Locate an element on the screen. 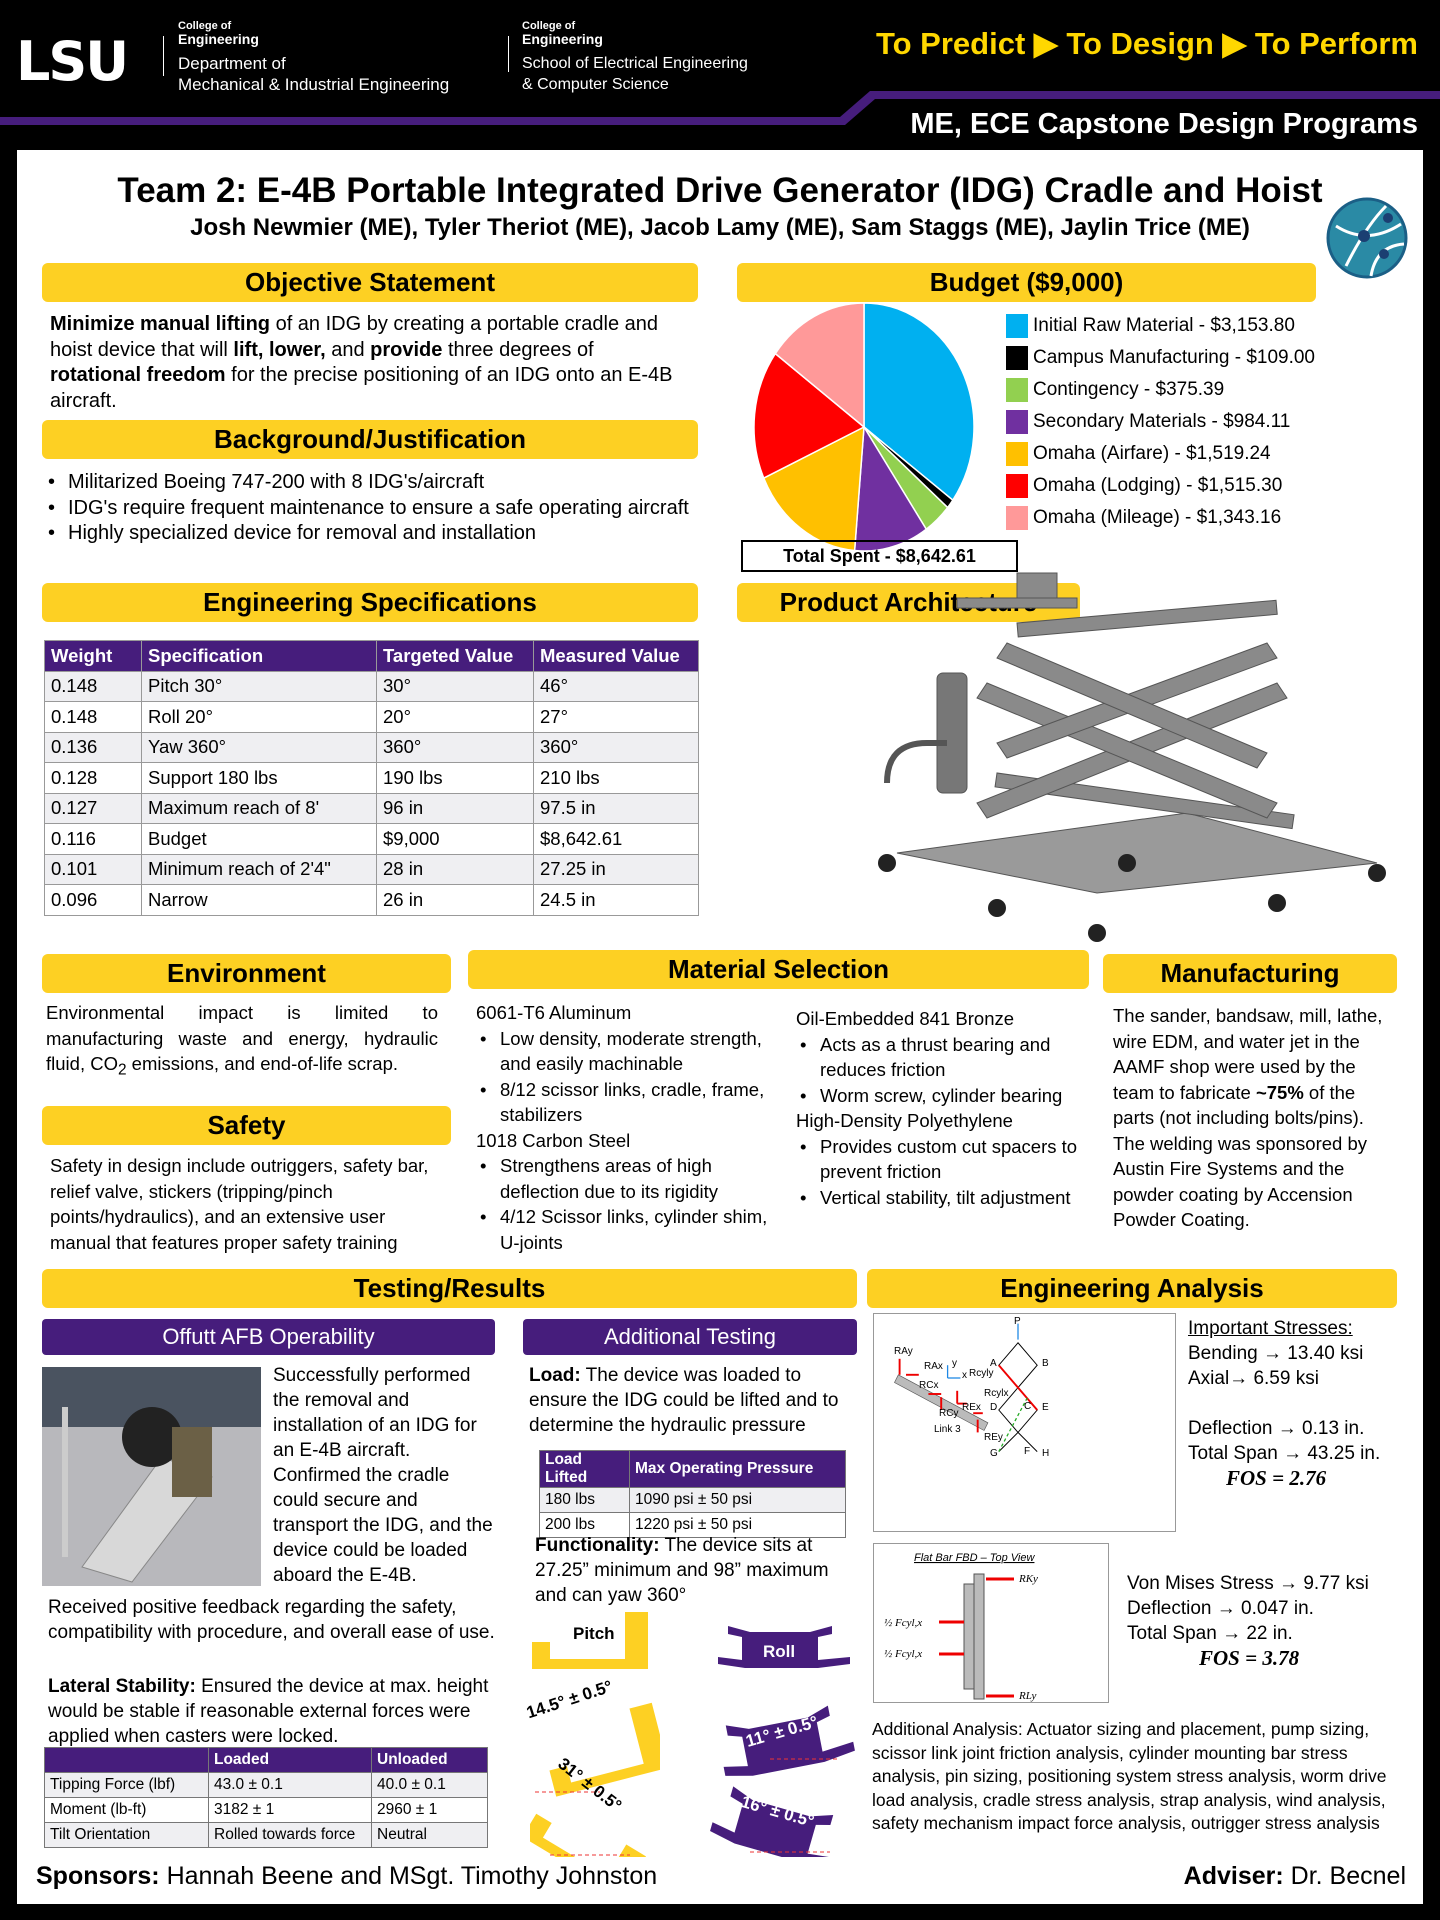 The height and width of the screenshot is (1920, 1440). table-cell: 200 lbs is located at coordinates (584, 1525).